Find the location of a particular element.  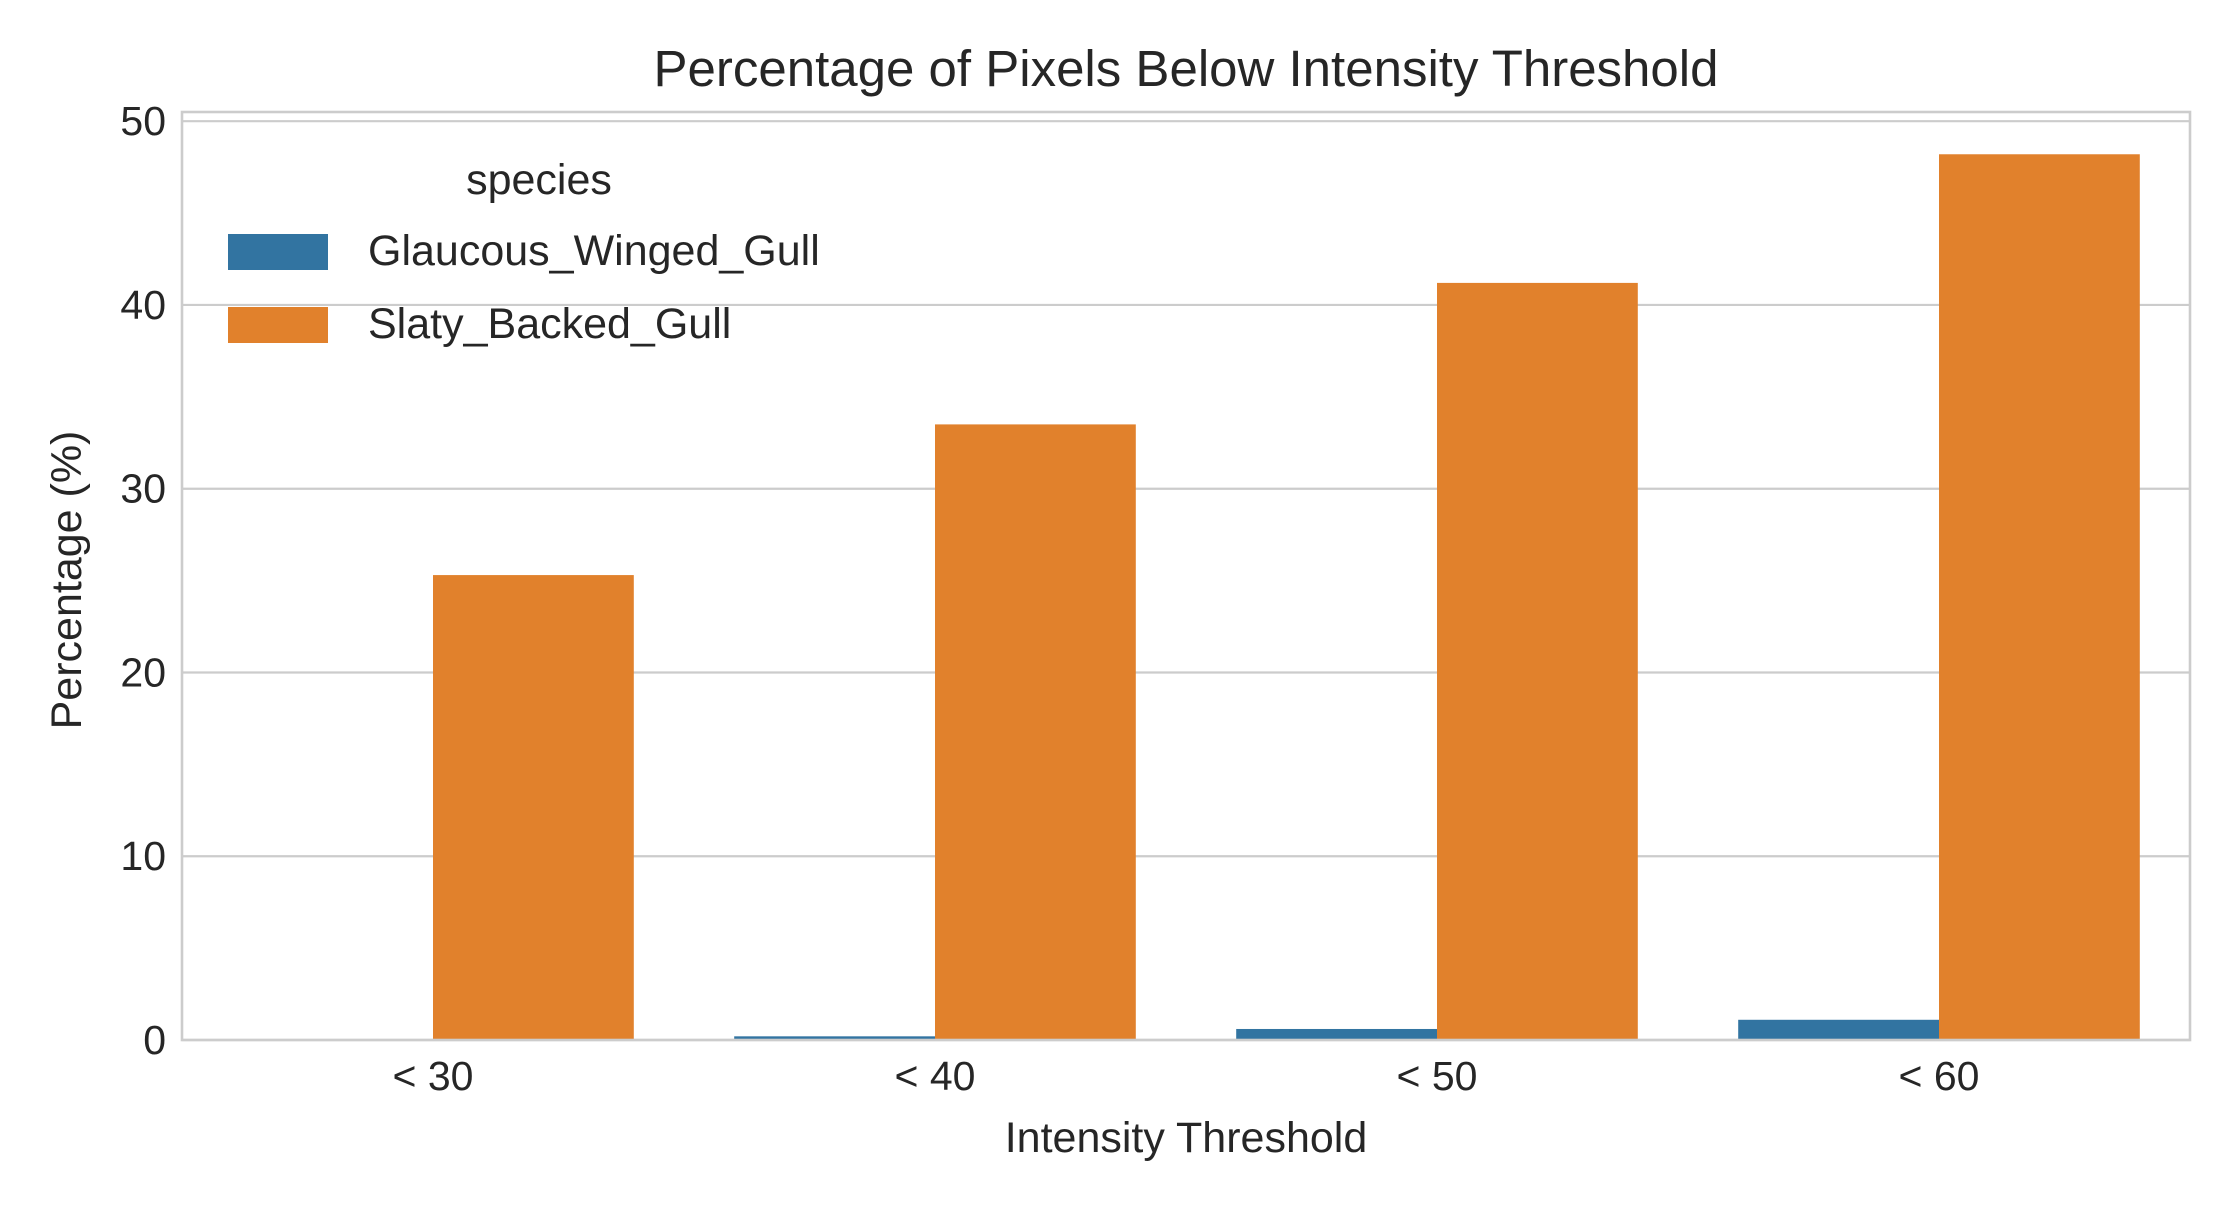

x-tick-label: < 30 is located at coordinates (433, 1076).